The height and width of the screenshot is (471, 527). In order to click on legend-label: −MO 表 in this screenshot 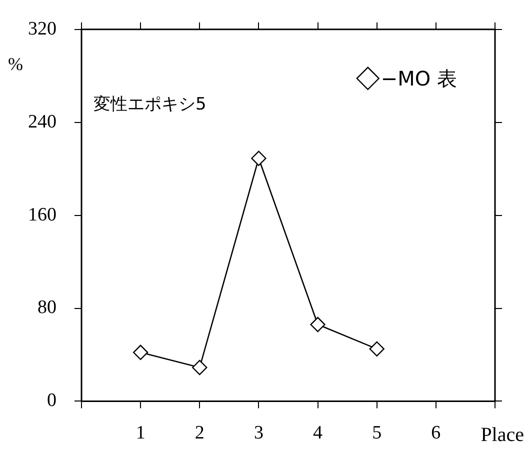, I will do `click(419, 78)`.